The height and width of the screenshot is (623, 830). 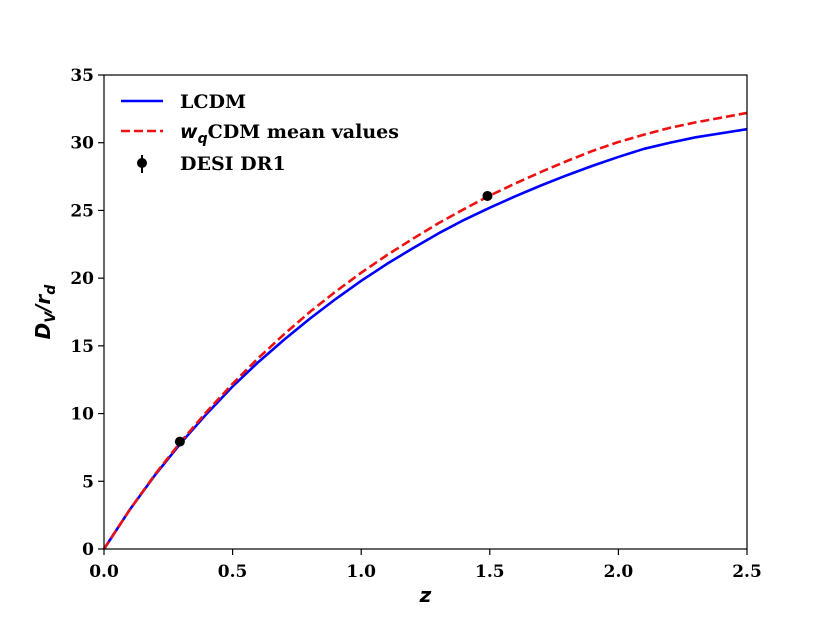 I want to click on y-tick-label: 0, so click(x=88, y=550).